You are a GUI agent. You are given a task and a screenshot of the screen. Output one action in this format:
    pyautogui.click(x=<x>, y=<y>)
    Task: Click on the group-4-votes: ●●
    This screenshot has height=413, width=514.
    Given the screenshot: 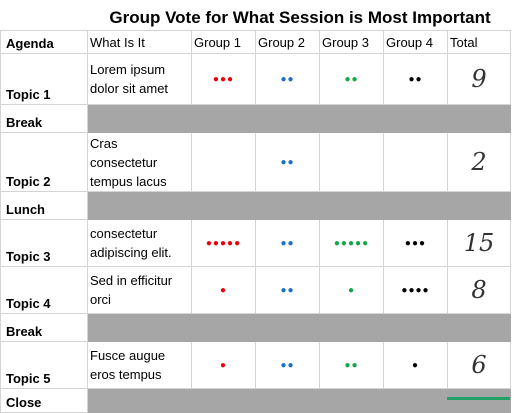 What is the action you would take?
    pyautogui.click(x=415, y=79)
    